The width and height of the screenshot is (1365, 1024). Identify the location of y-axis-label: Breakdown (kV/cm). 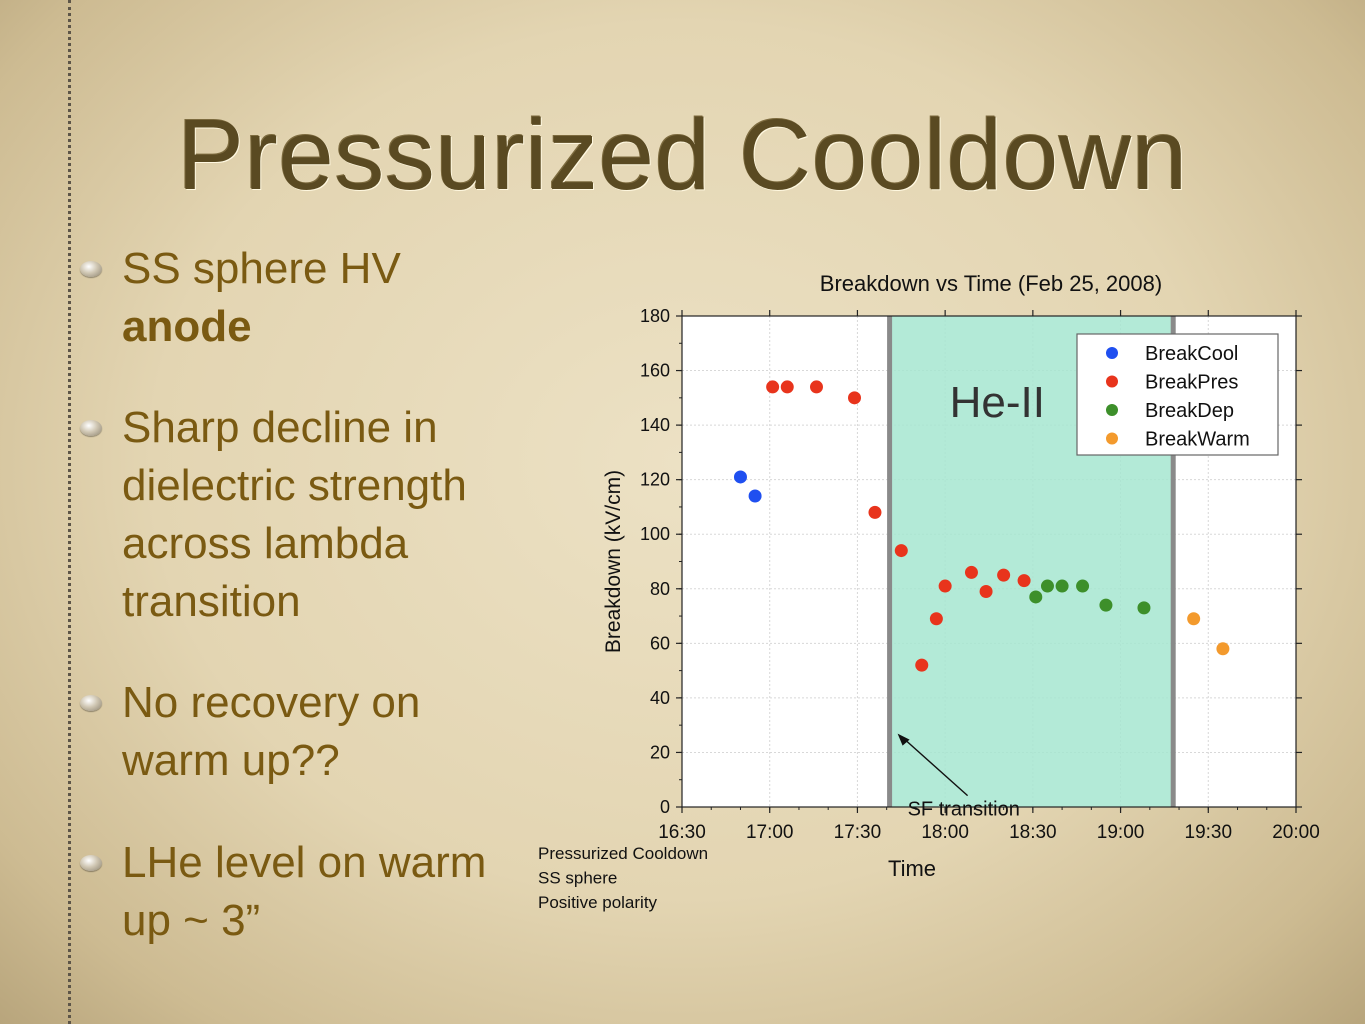
(613, 561).